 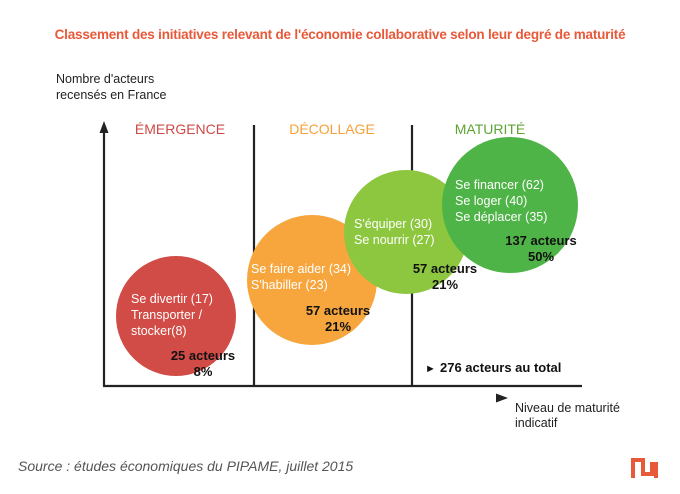 I want to click on bubble-maturite, so click(x=510, y=205).